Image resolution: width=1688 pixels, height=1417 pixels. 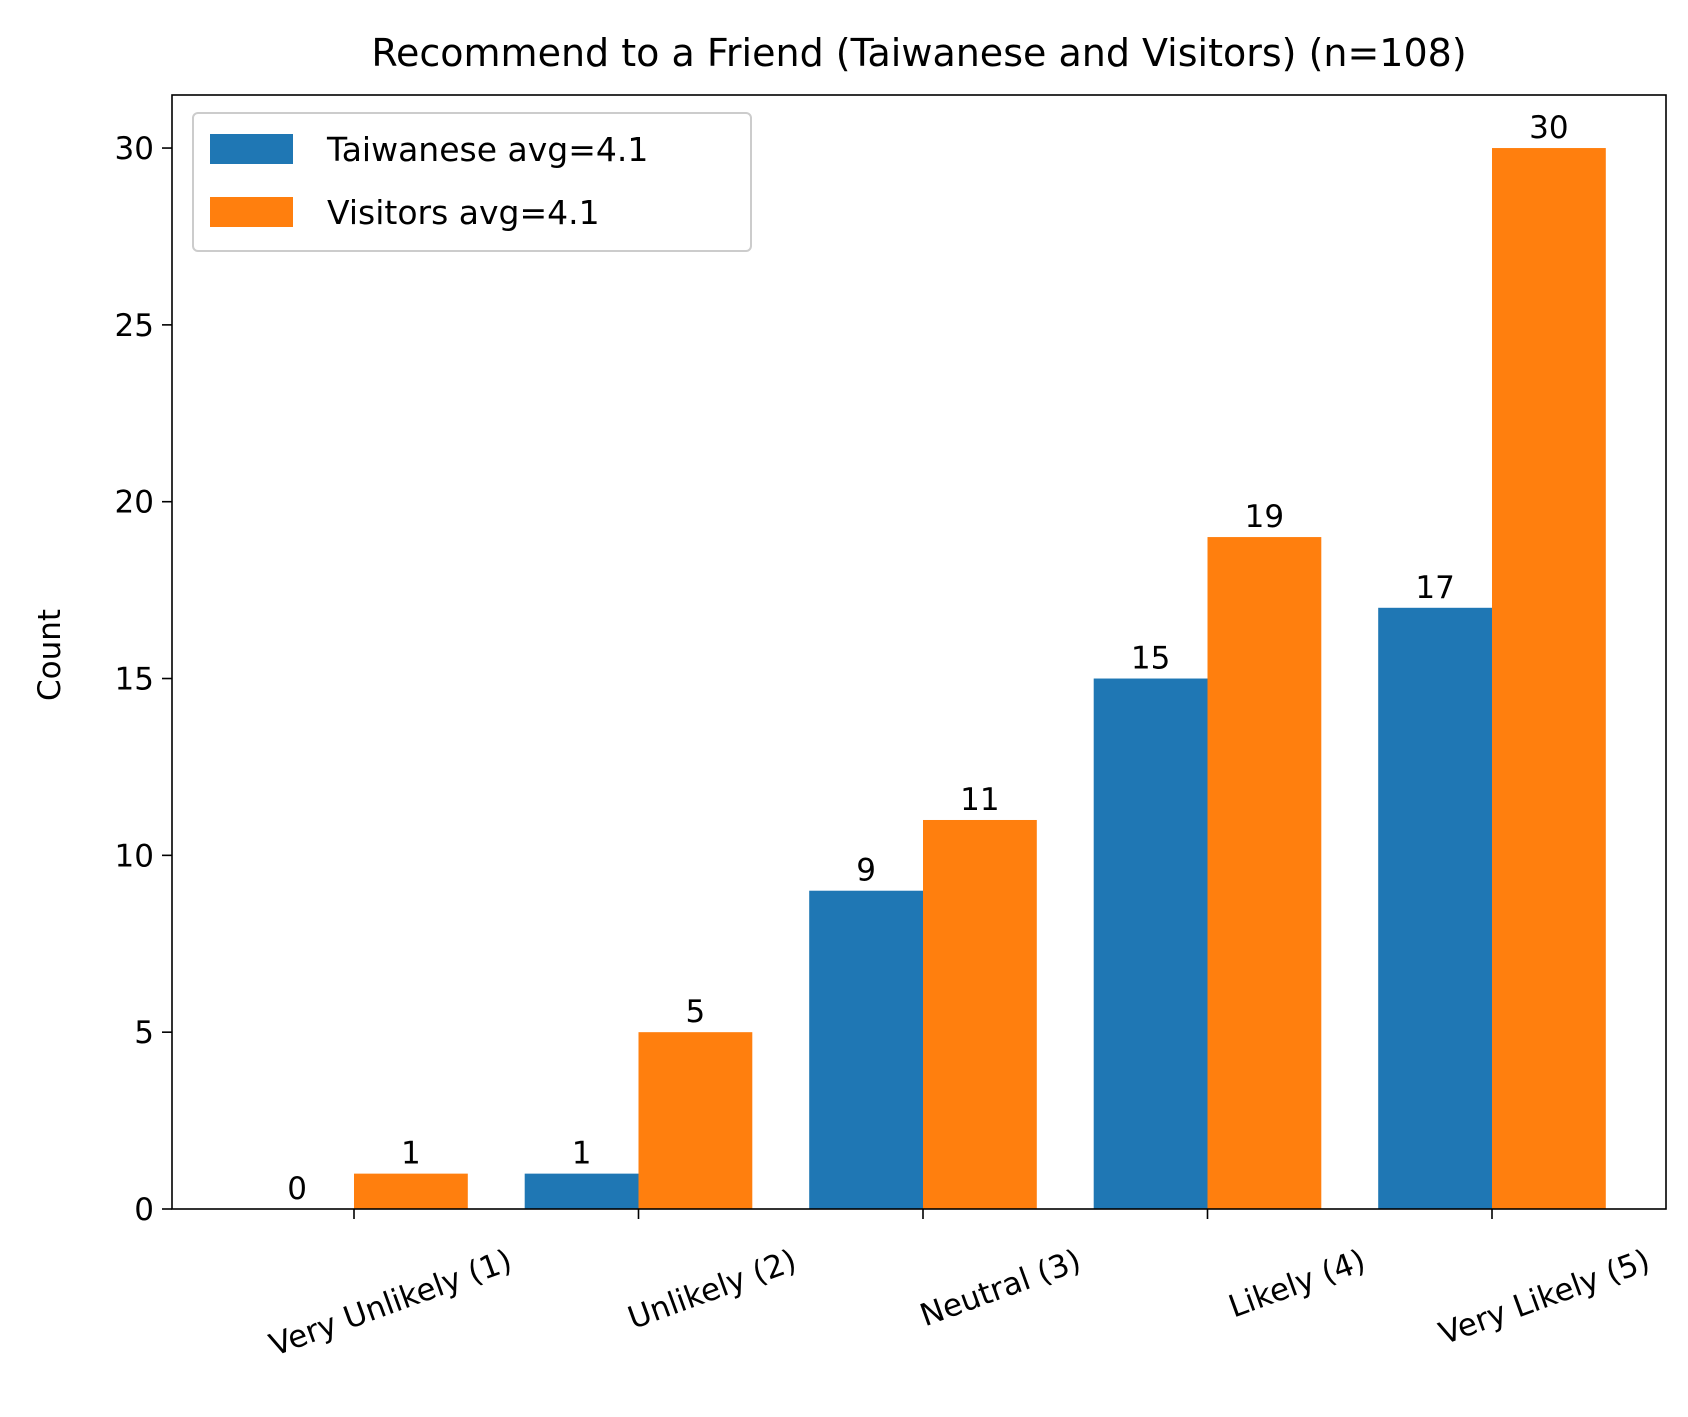 I want to click on x-tick-label: Likely (4), so click(x=1297, y=1284).